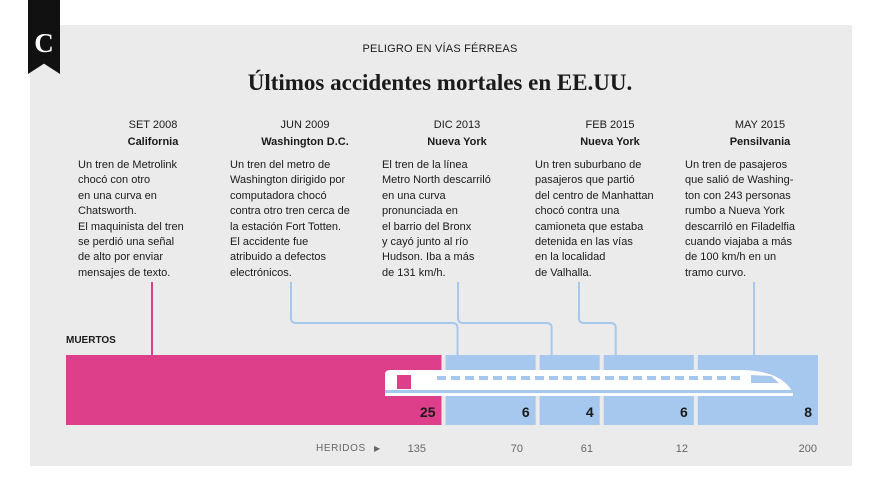 This screenshot has height=492, width=880. I want to click on kicker: PELIGRO EN VÍAS FÉRREAS, so click(440, 49).